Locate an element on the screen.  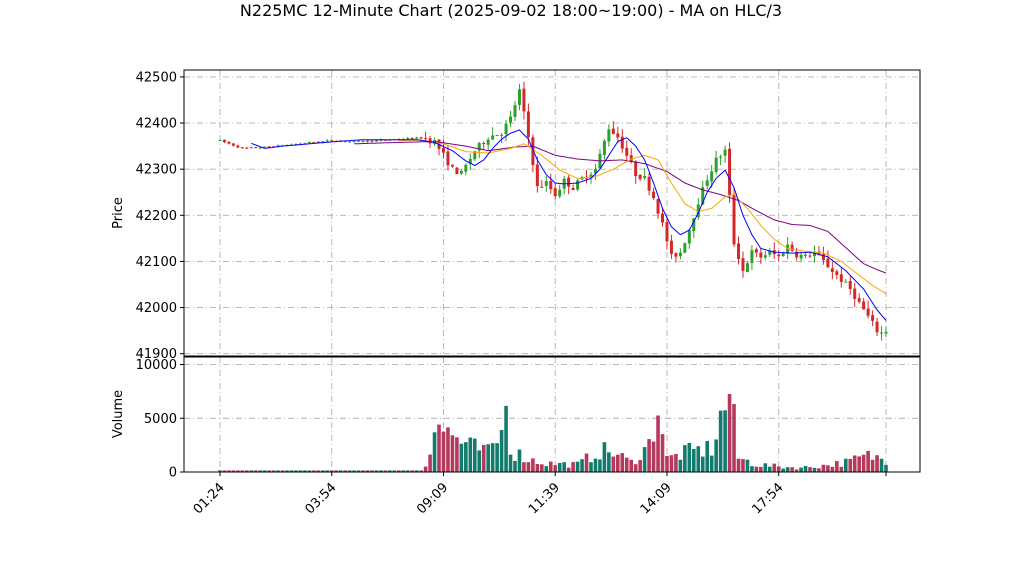
x-tick-label: 01:24 is located at coordinates (209, 498).